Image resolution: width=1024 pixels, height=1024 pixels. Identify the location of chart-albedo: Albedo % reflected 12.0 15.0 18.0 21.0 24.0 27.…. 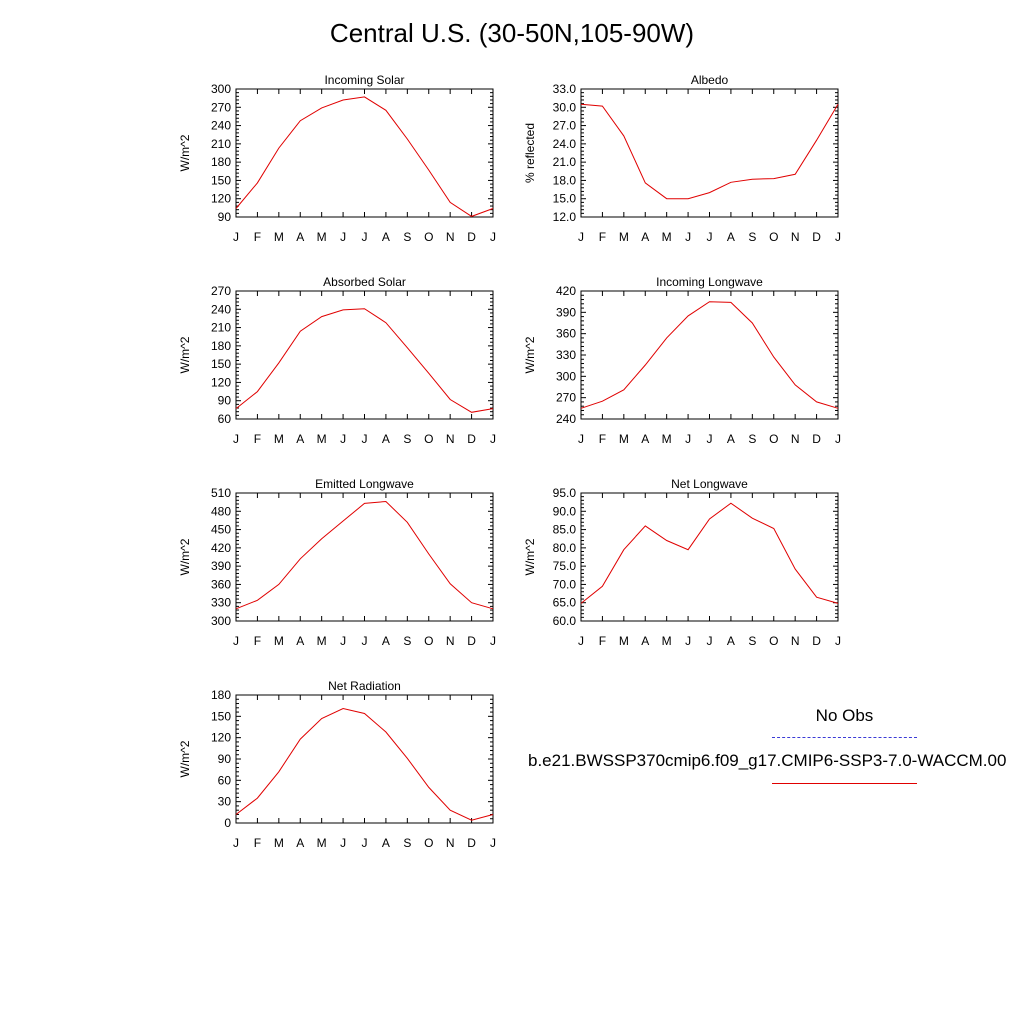
(682, 158).